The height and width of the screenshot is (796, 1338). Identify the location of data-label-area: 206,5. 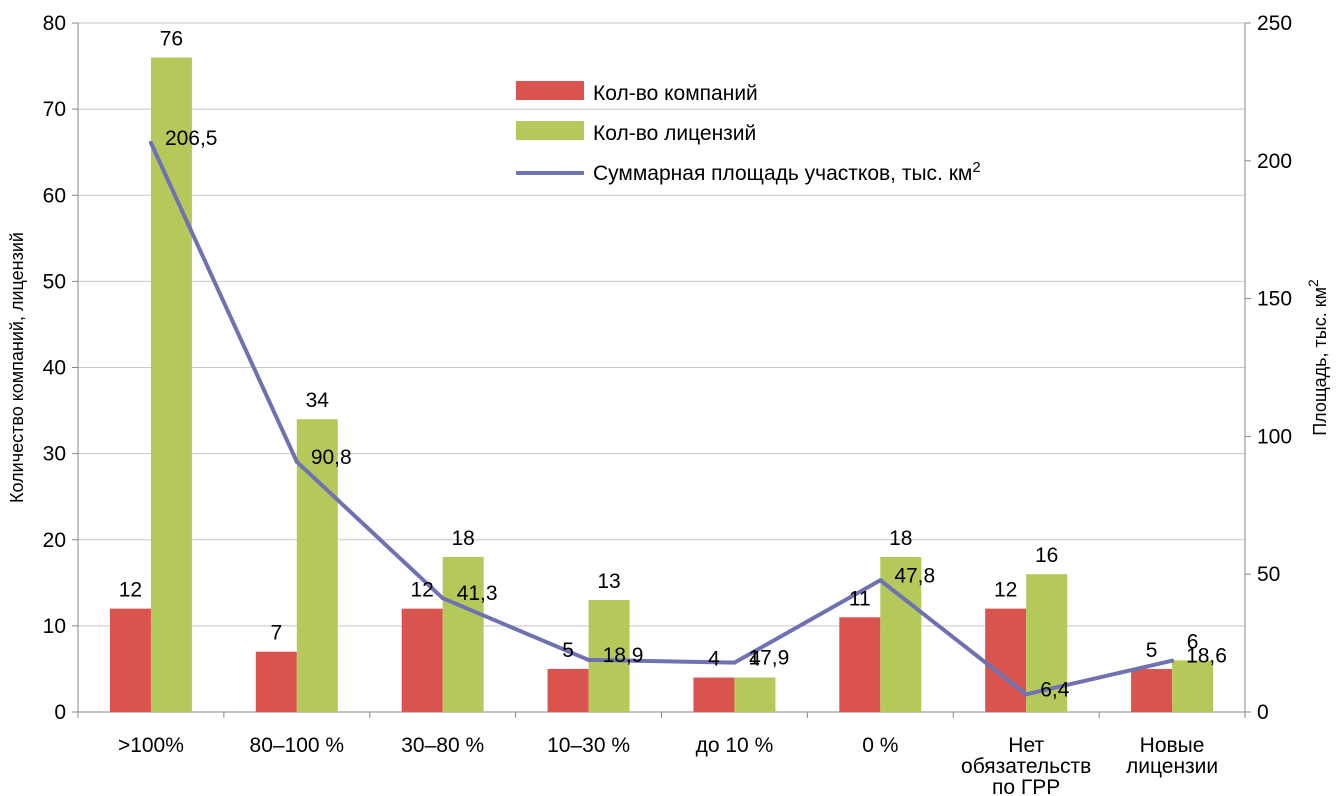
(191, 138).